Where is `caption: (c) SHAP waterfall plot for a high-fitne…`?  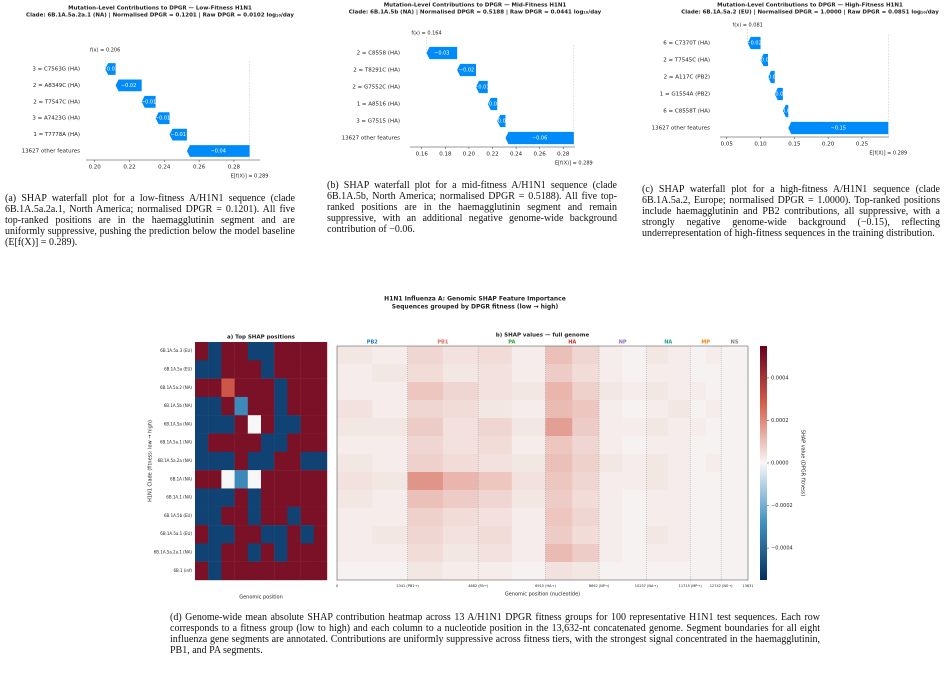 caption: (c) SHAP waterfall plot for a high-fitne… is located at coordinates (791, 211).